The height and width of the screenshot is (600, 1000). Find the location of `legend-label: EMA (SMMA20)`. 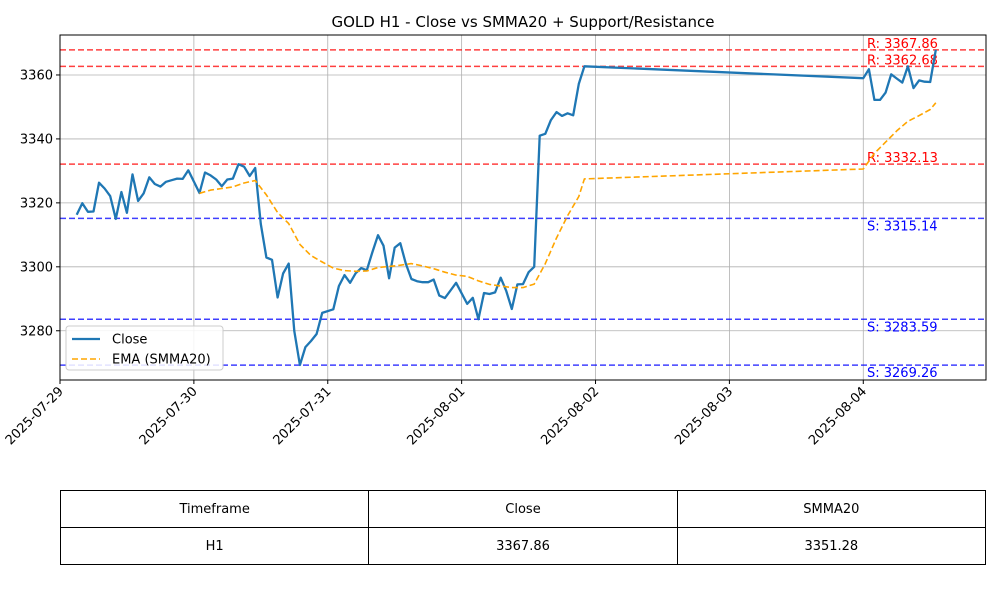

legend-label: EMA (SMMA20) is located at coordinates (161, 360).